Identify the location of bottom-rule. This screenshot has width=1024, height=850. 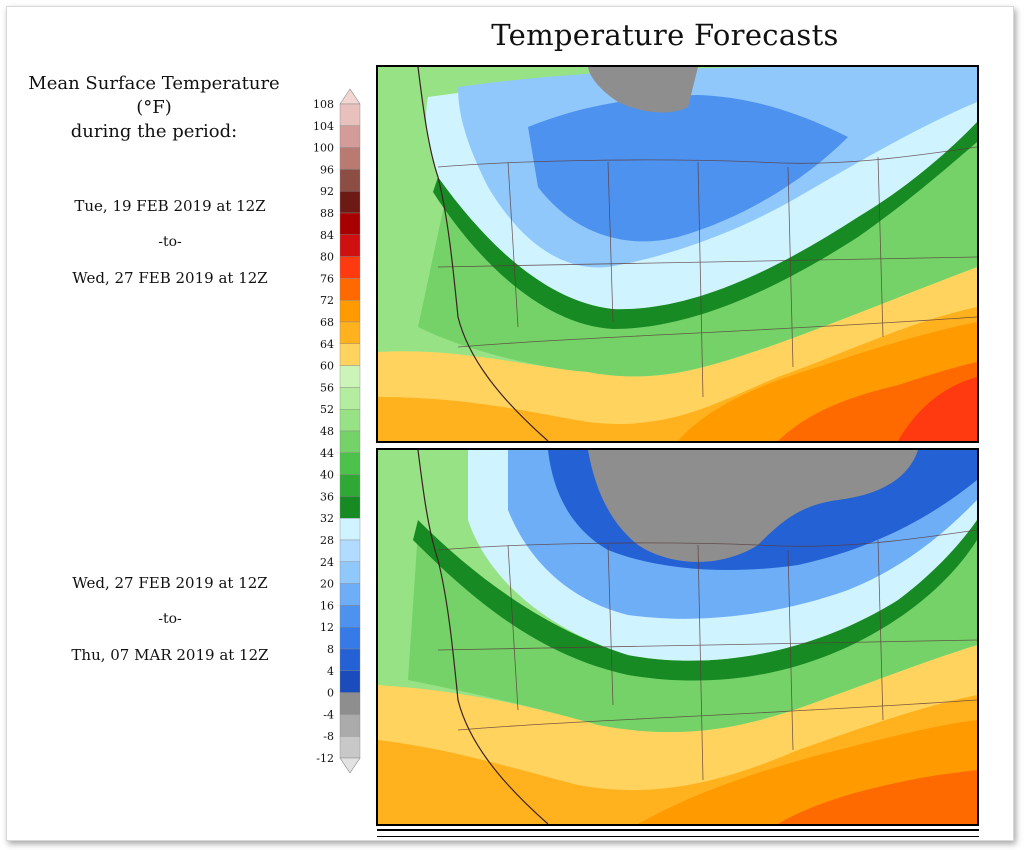
(678, 833).